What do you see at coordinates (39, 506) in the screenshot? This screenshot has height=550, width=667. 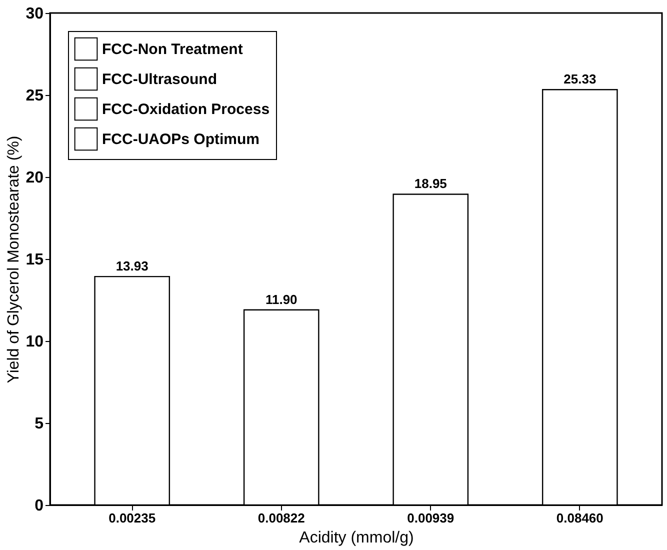 I see `y-tick-label: 0` at bounding box center [39, 506].